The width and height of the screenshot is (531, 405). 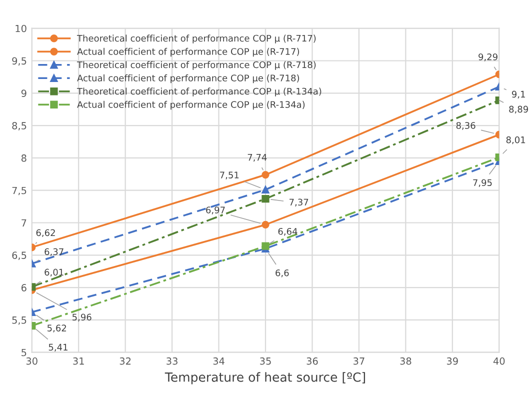 I want to click on data-label: 7,37, so click(x=299, y=202).